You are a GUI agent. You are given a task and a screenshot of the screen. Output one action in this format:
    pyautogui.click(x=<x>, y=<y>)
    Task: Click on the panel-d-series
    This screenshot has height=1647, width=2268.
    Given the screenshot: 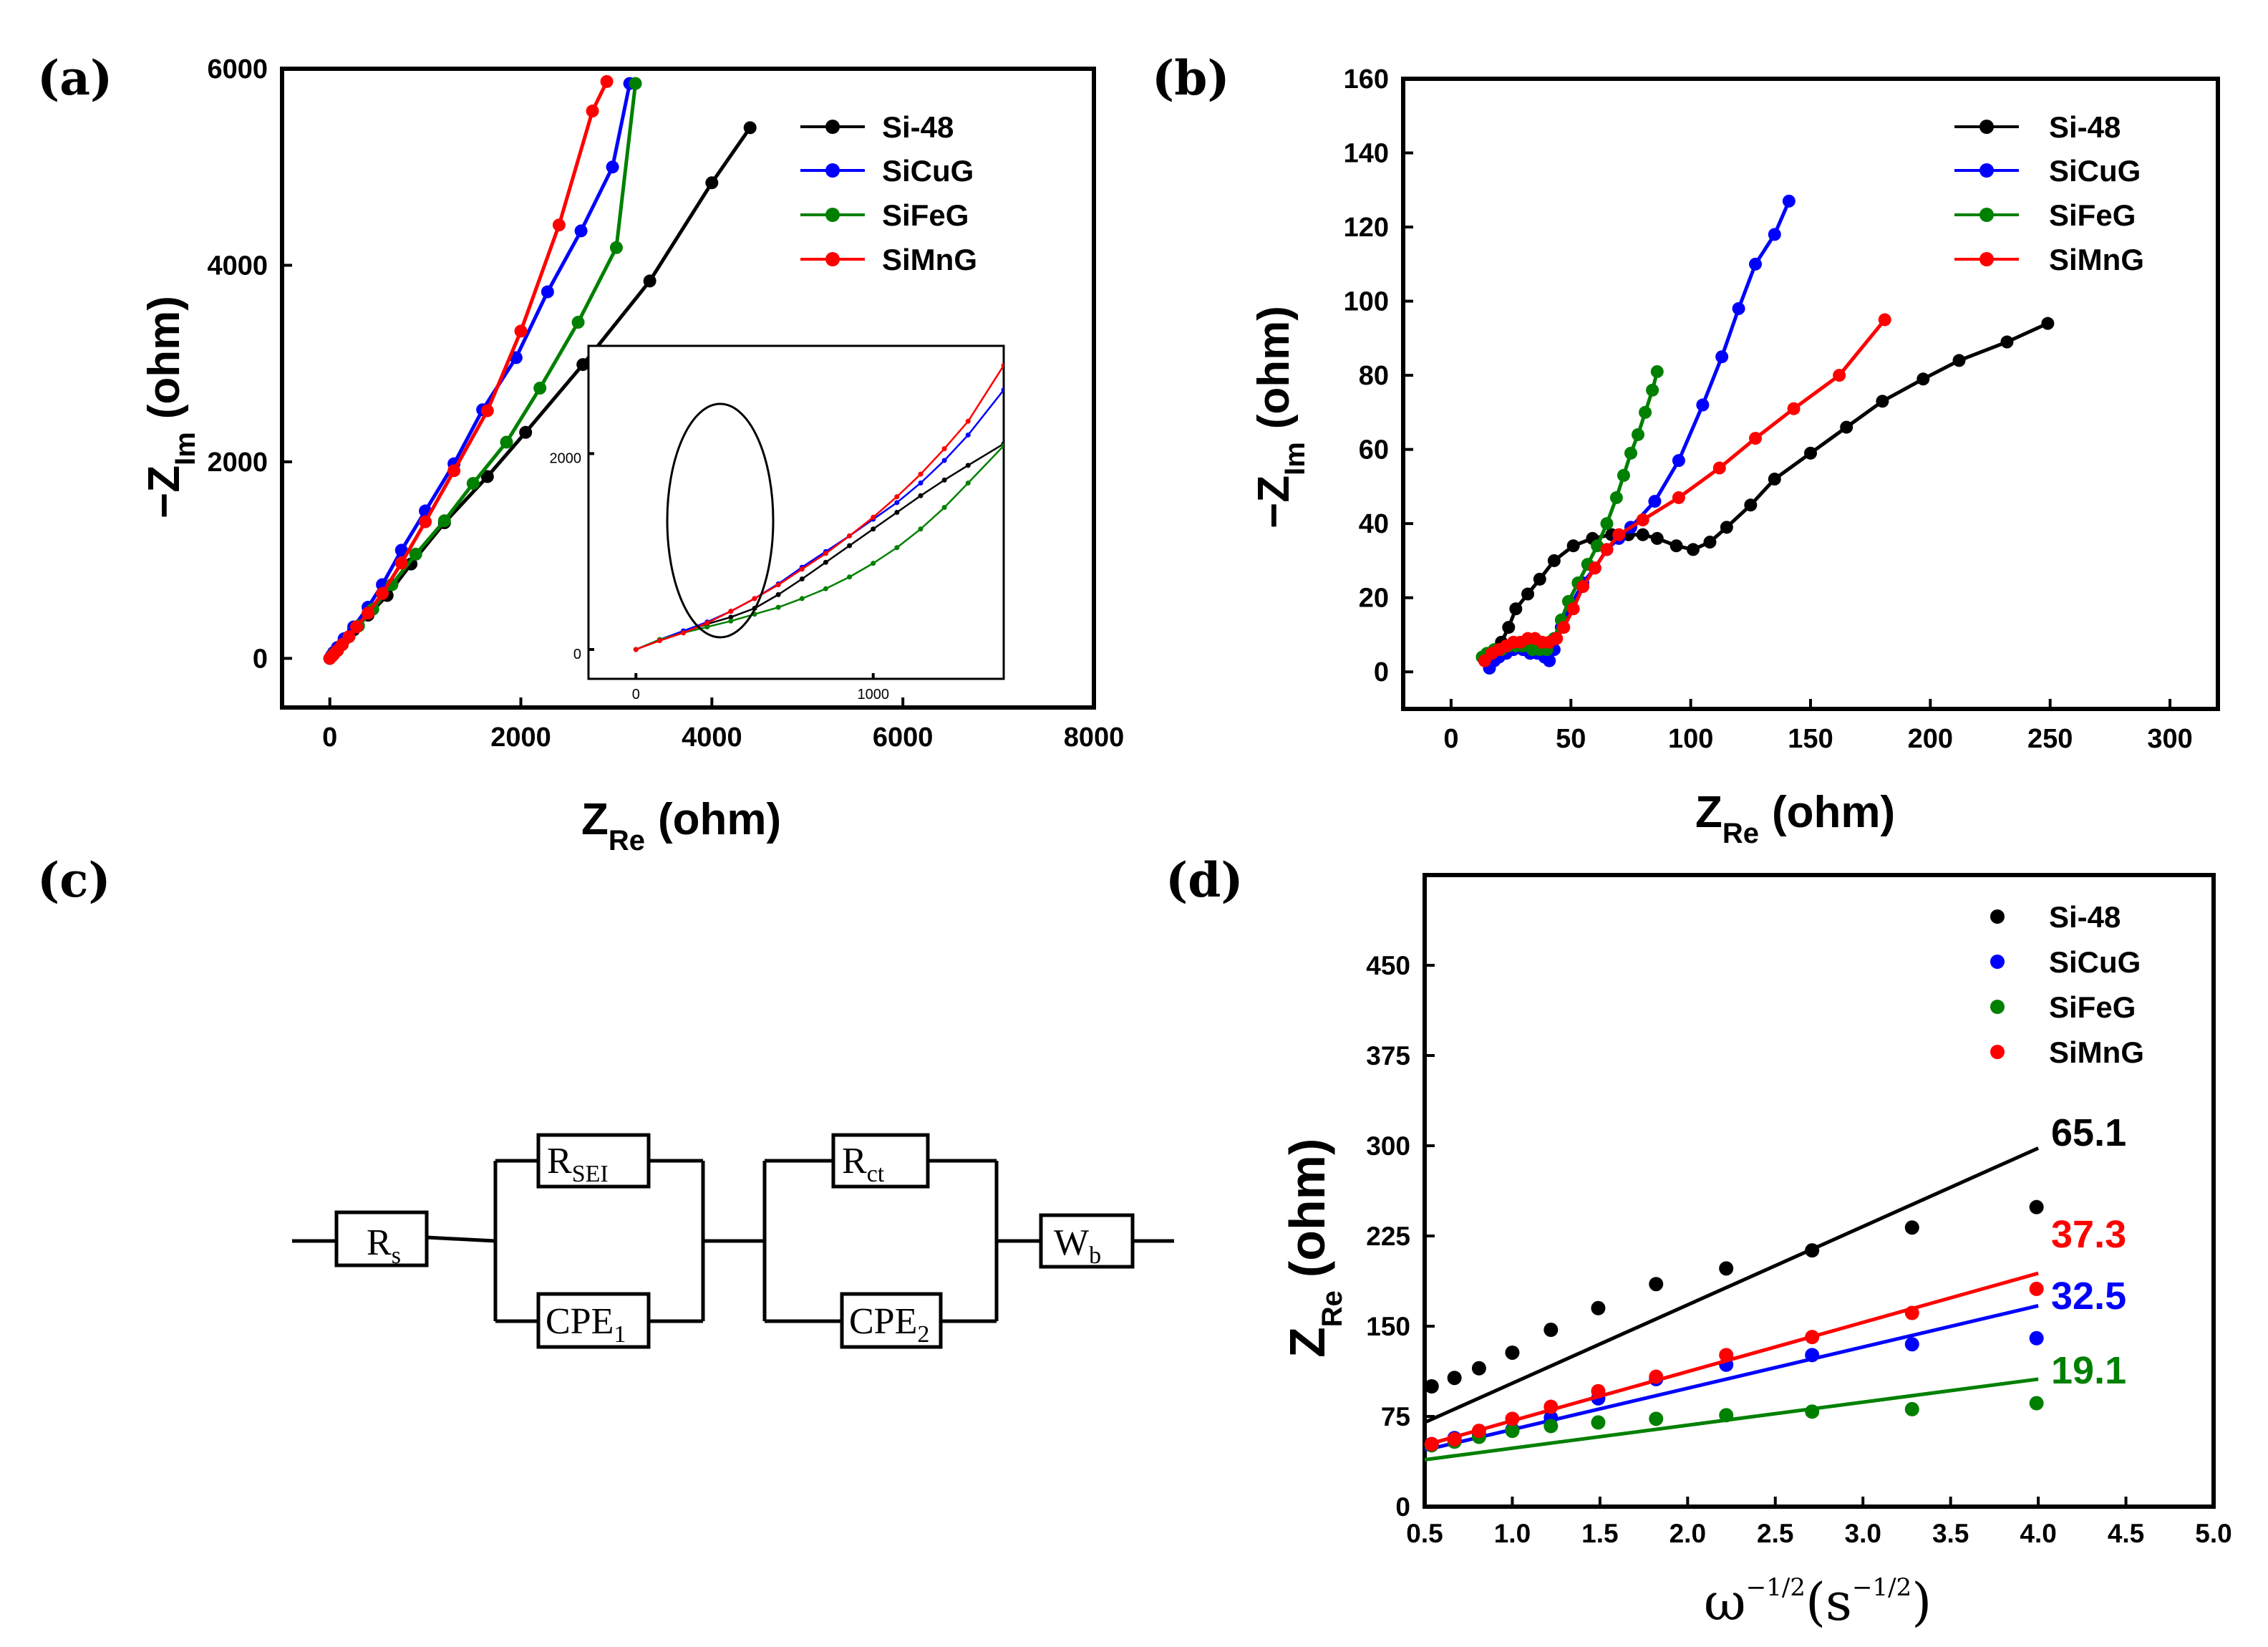 What is the action you would take?
    pyautogui.click(x=1733, y=1304)
    